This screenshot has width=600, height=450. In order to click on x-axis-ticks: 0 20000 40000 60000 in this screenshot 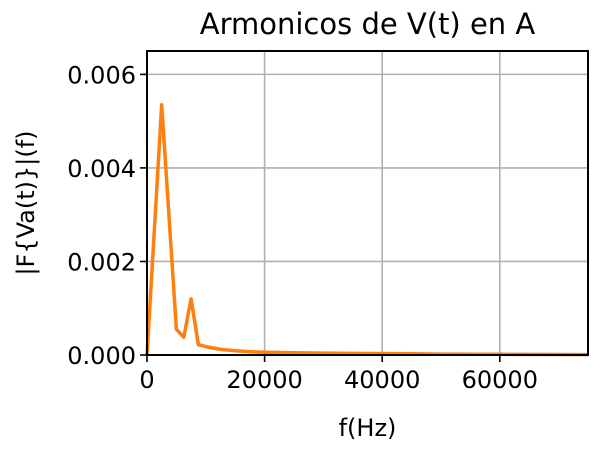, I will do `click(338, 374)`.